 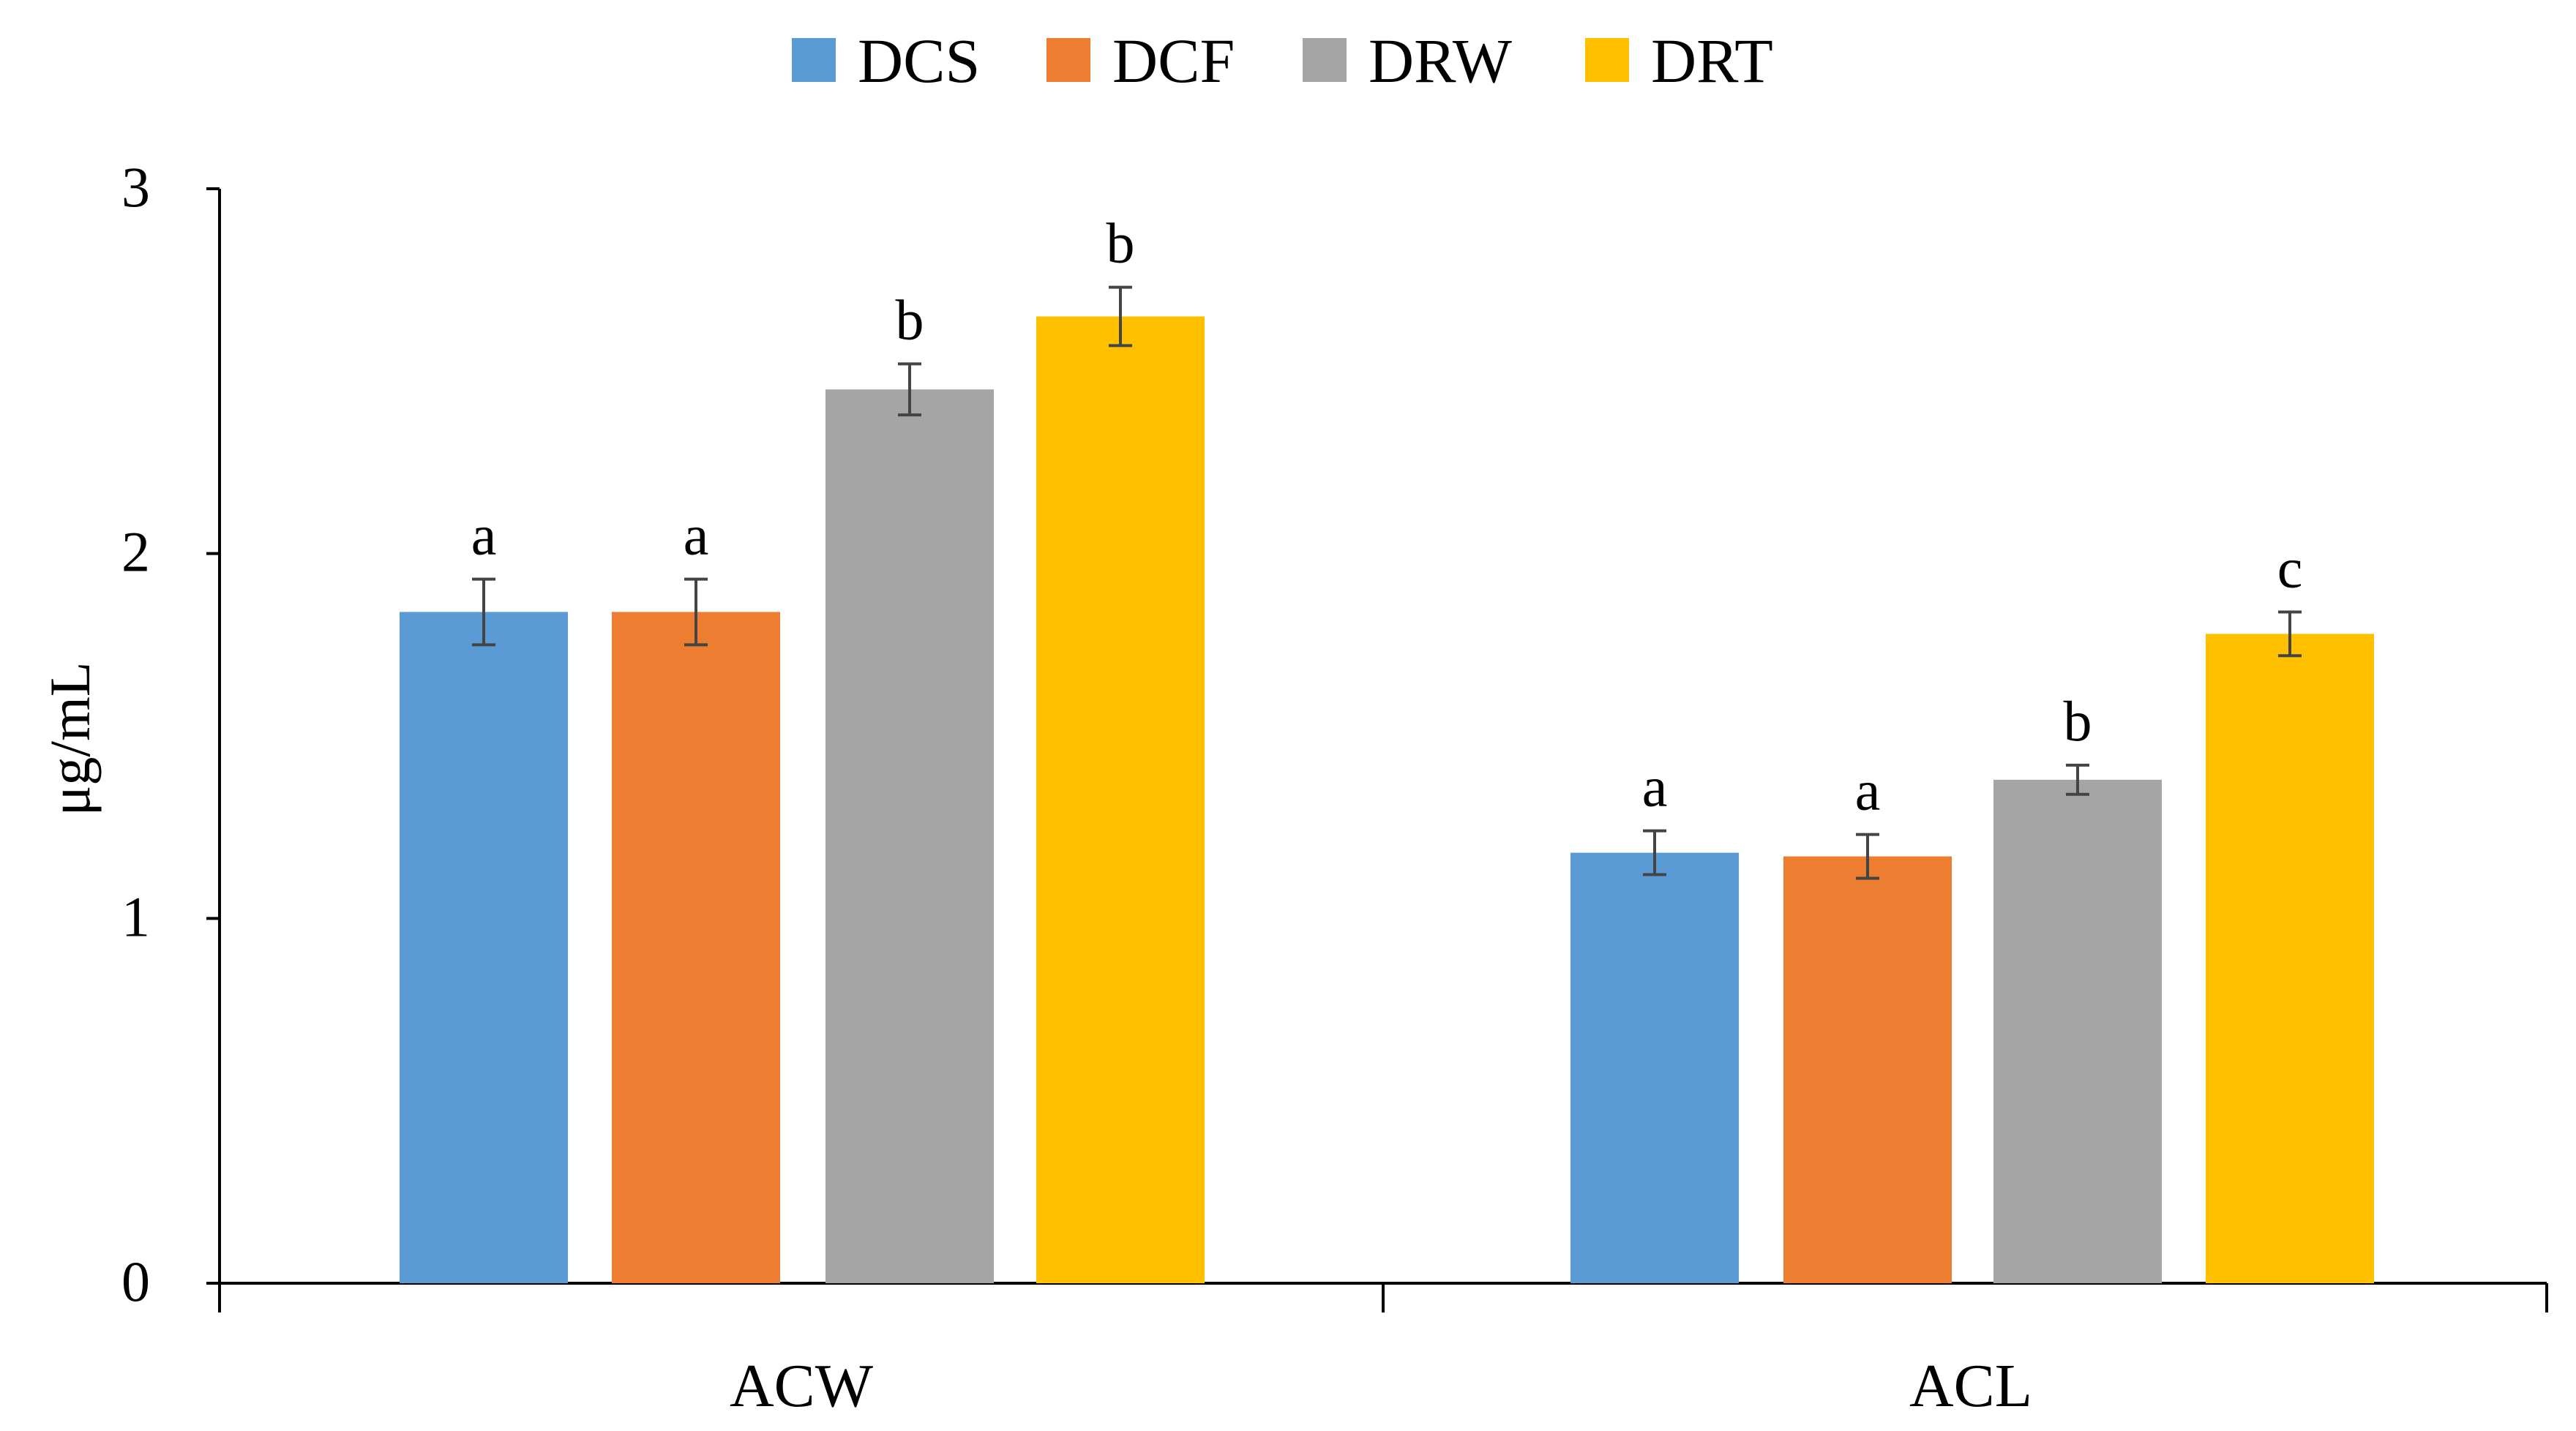 What do you see at coordinates (909, 837) in the screenshot?
I see `bar-acw-drw` at bounding box center [909, 837].